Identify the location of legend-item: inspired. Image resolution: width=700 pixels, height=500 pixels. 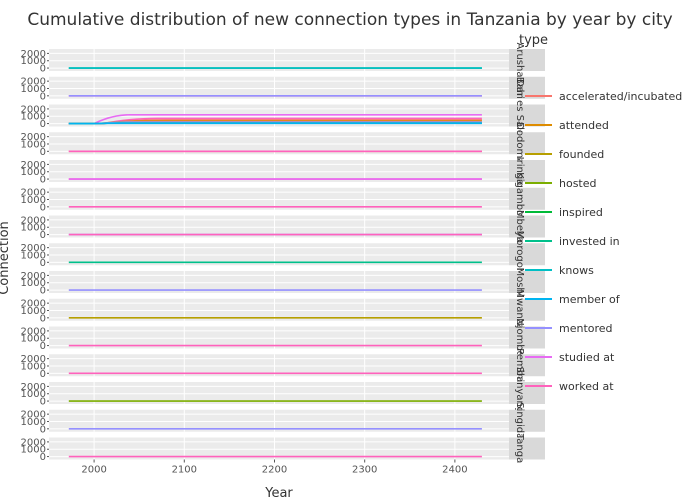
(564, 212).